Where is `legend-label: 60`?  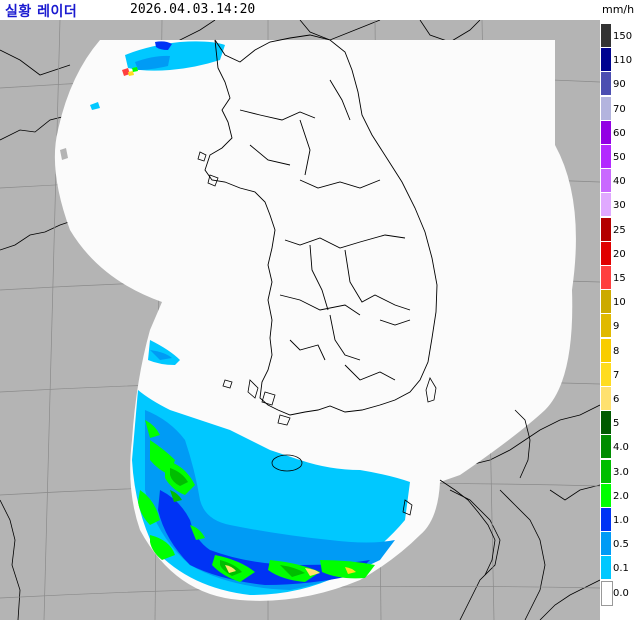
legend-label: 60 is located at coordinates (619, 133).